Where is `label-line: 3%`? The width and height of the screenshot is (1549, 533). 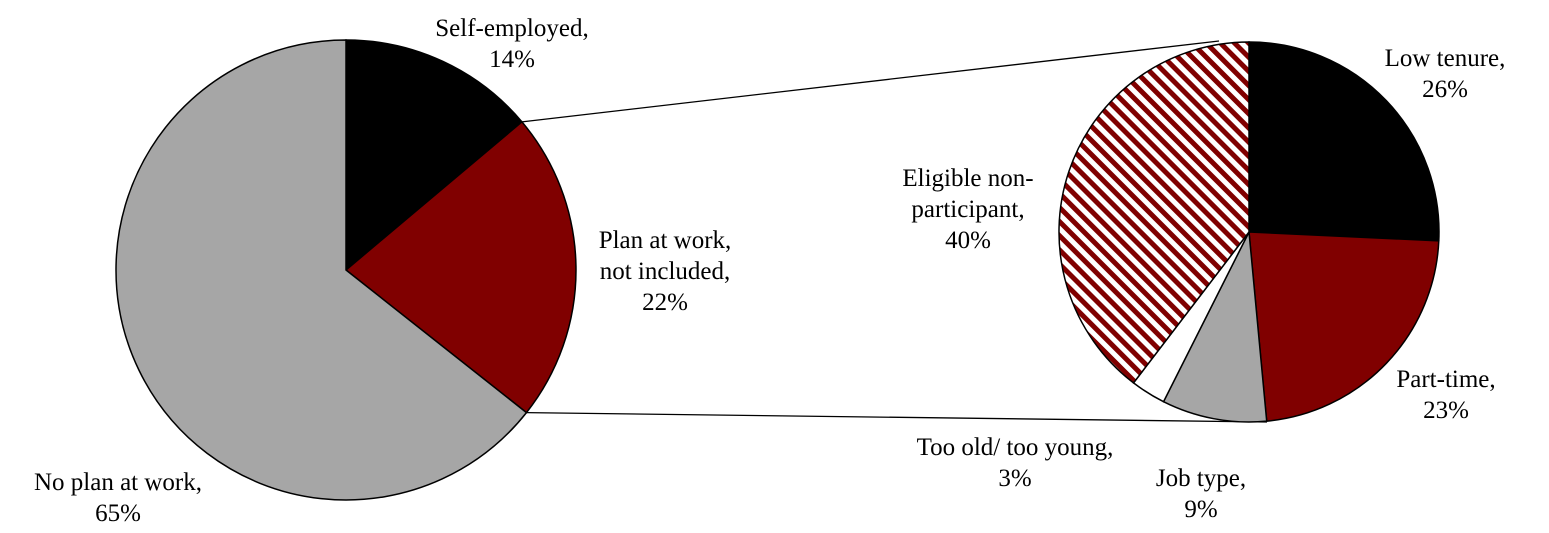 label-line: 3% is located at coordinates (1014, 478).